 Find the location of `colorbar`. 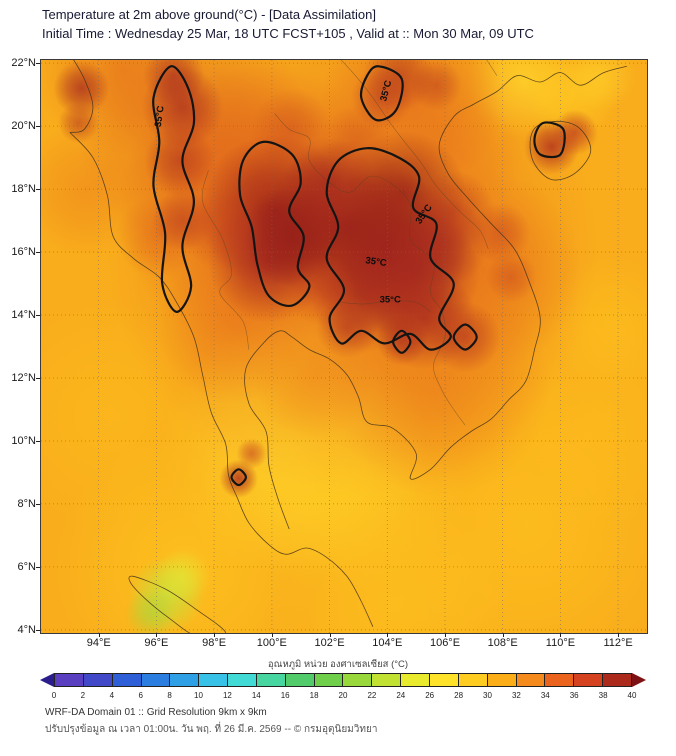

colorbar is located at coordinates (343, 680).